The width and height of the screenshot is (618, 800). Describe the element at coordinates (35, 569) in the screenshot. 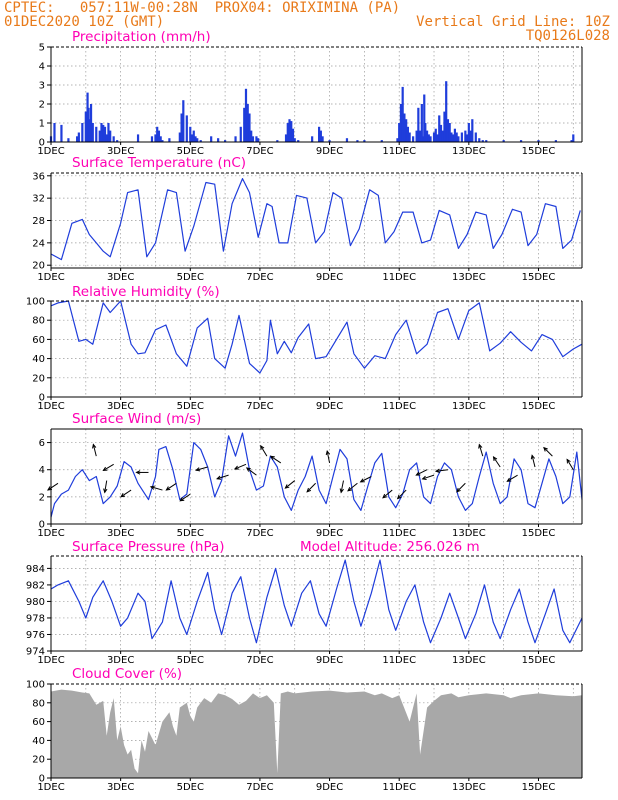

I see `y-tick-label: 984` at that location.